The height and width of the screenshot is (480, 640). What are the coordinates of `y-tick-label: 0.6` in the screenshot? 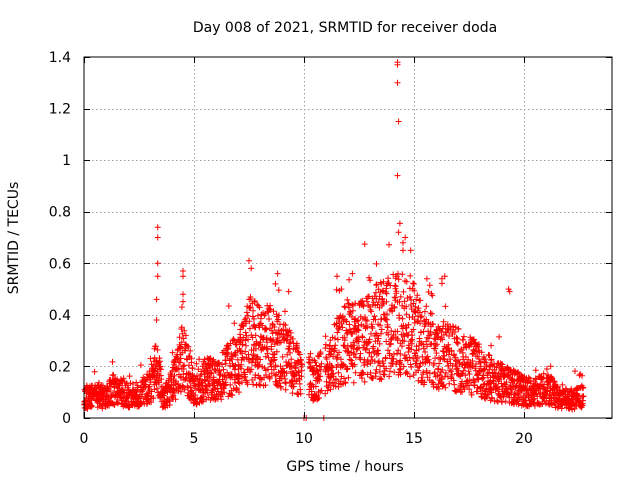 It's located at (60, 264).